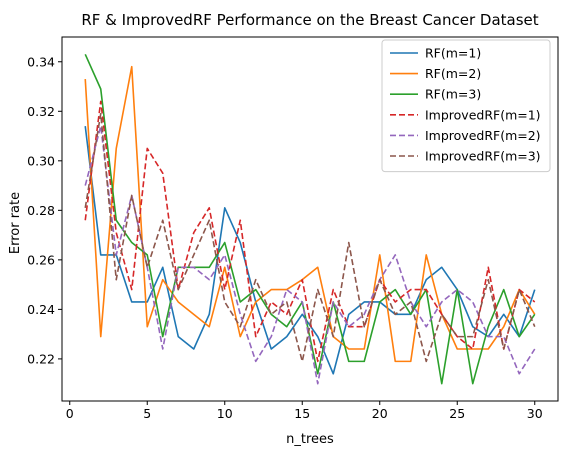  Describe the element at coordinates (41, 259) in the screenshot. I see `y-tick-label: 0.26` at that location.